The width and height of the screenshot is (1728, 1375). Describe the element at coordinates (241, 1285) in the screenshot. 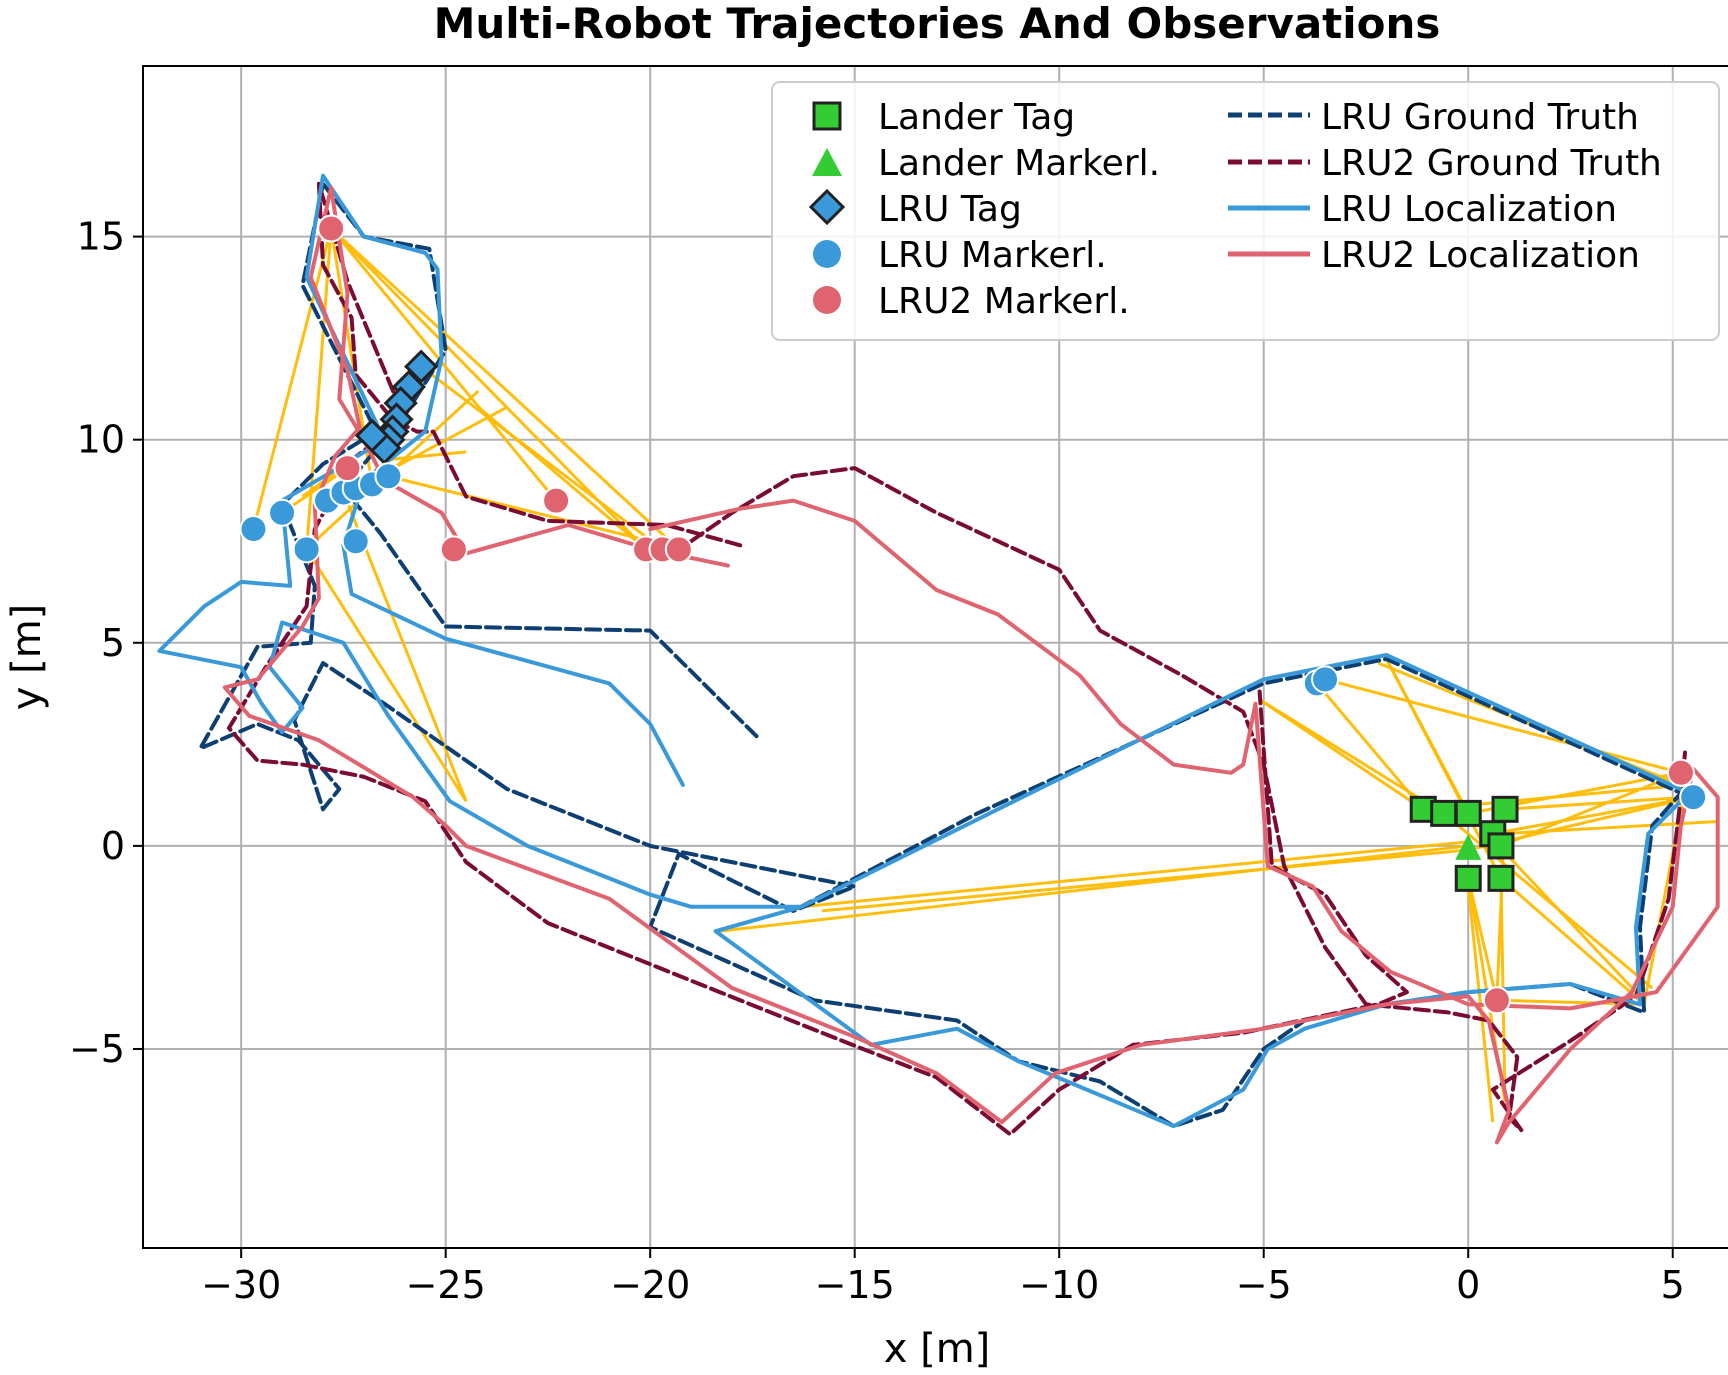

I see `x-tick-label: −30` at that location.